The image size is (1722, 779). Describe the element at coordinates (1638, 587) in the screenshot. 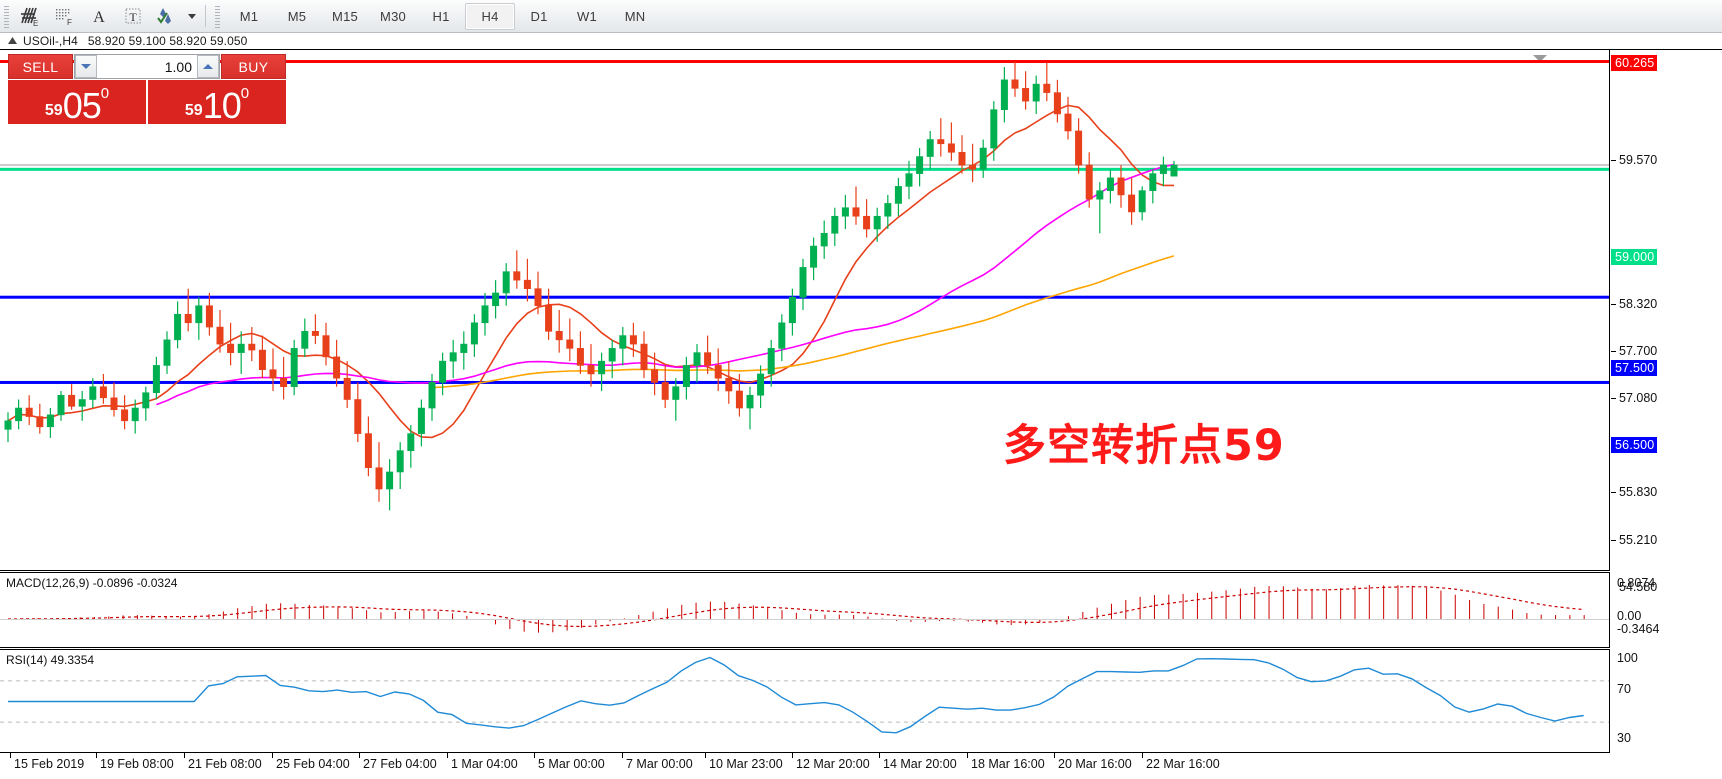

I see `price-tick-54-580: 54.580` at that location.